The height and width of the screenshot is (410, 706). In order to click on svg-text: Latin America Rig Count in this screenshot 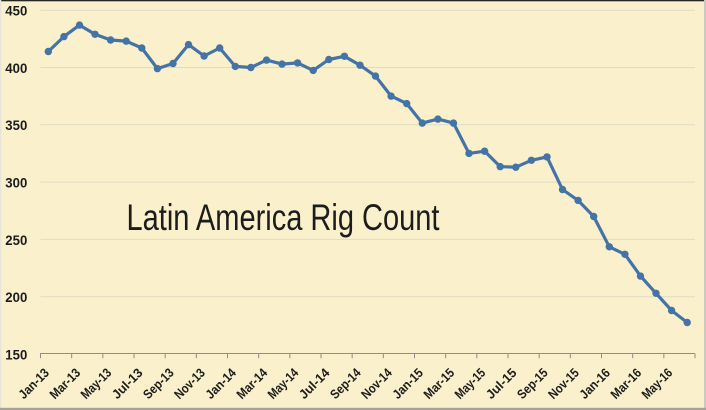, I will do `click(284, 217)`.